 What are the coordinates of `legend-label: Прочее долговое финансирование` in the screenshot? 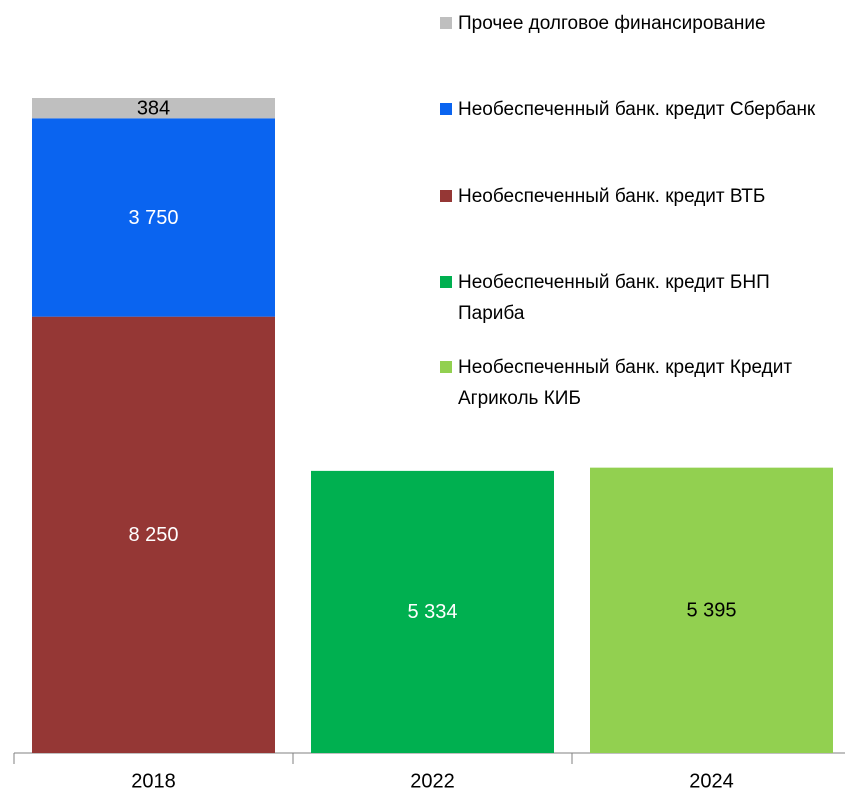 It's located at (612, 23).